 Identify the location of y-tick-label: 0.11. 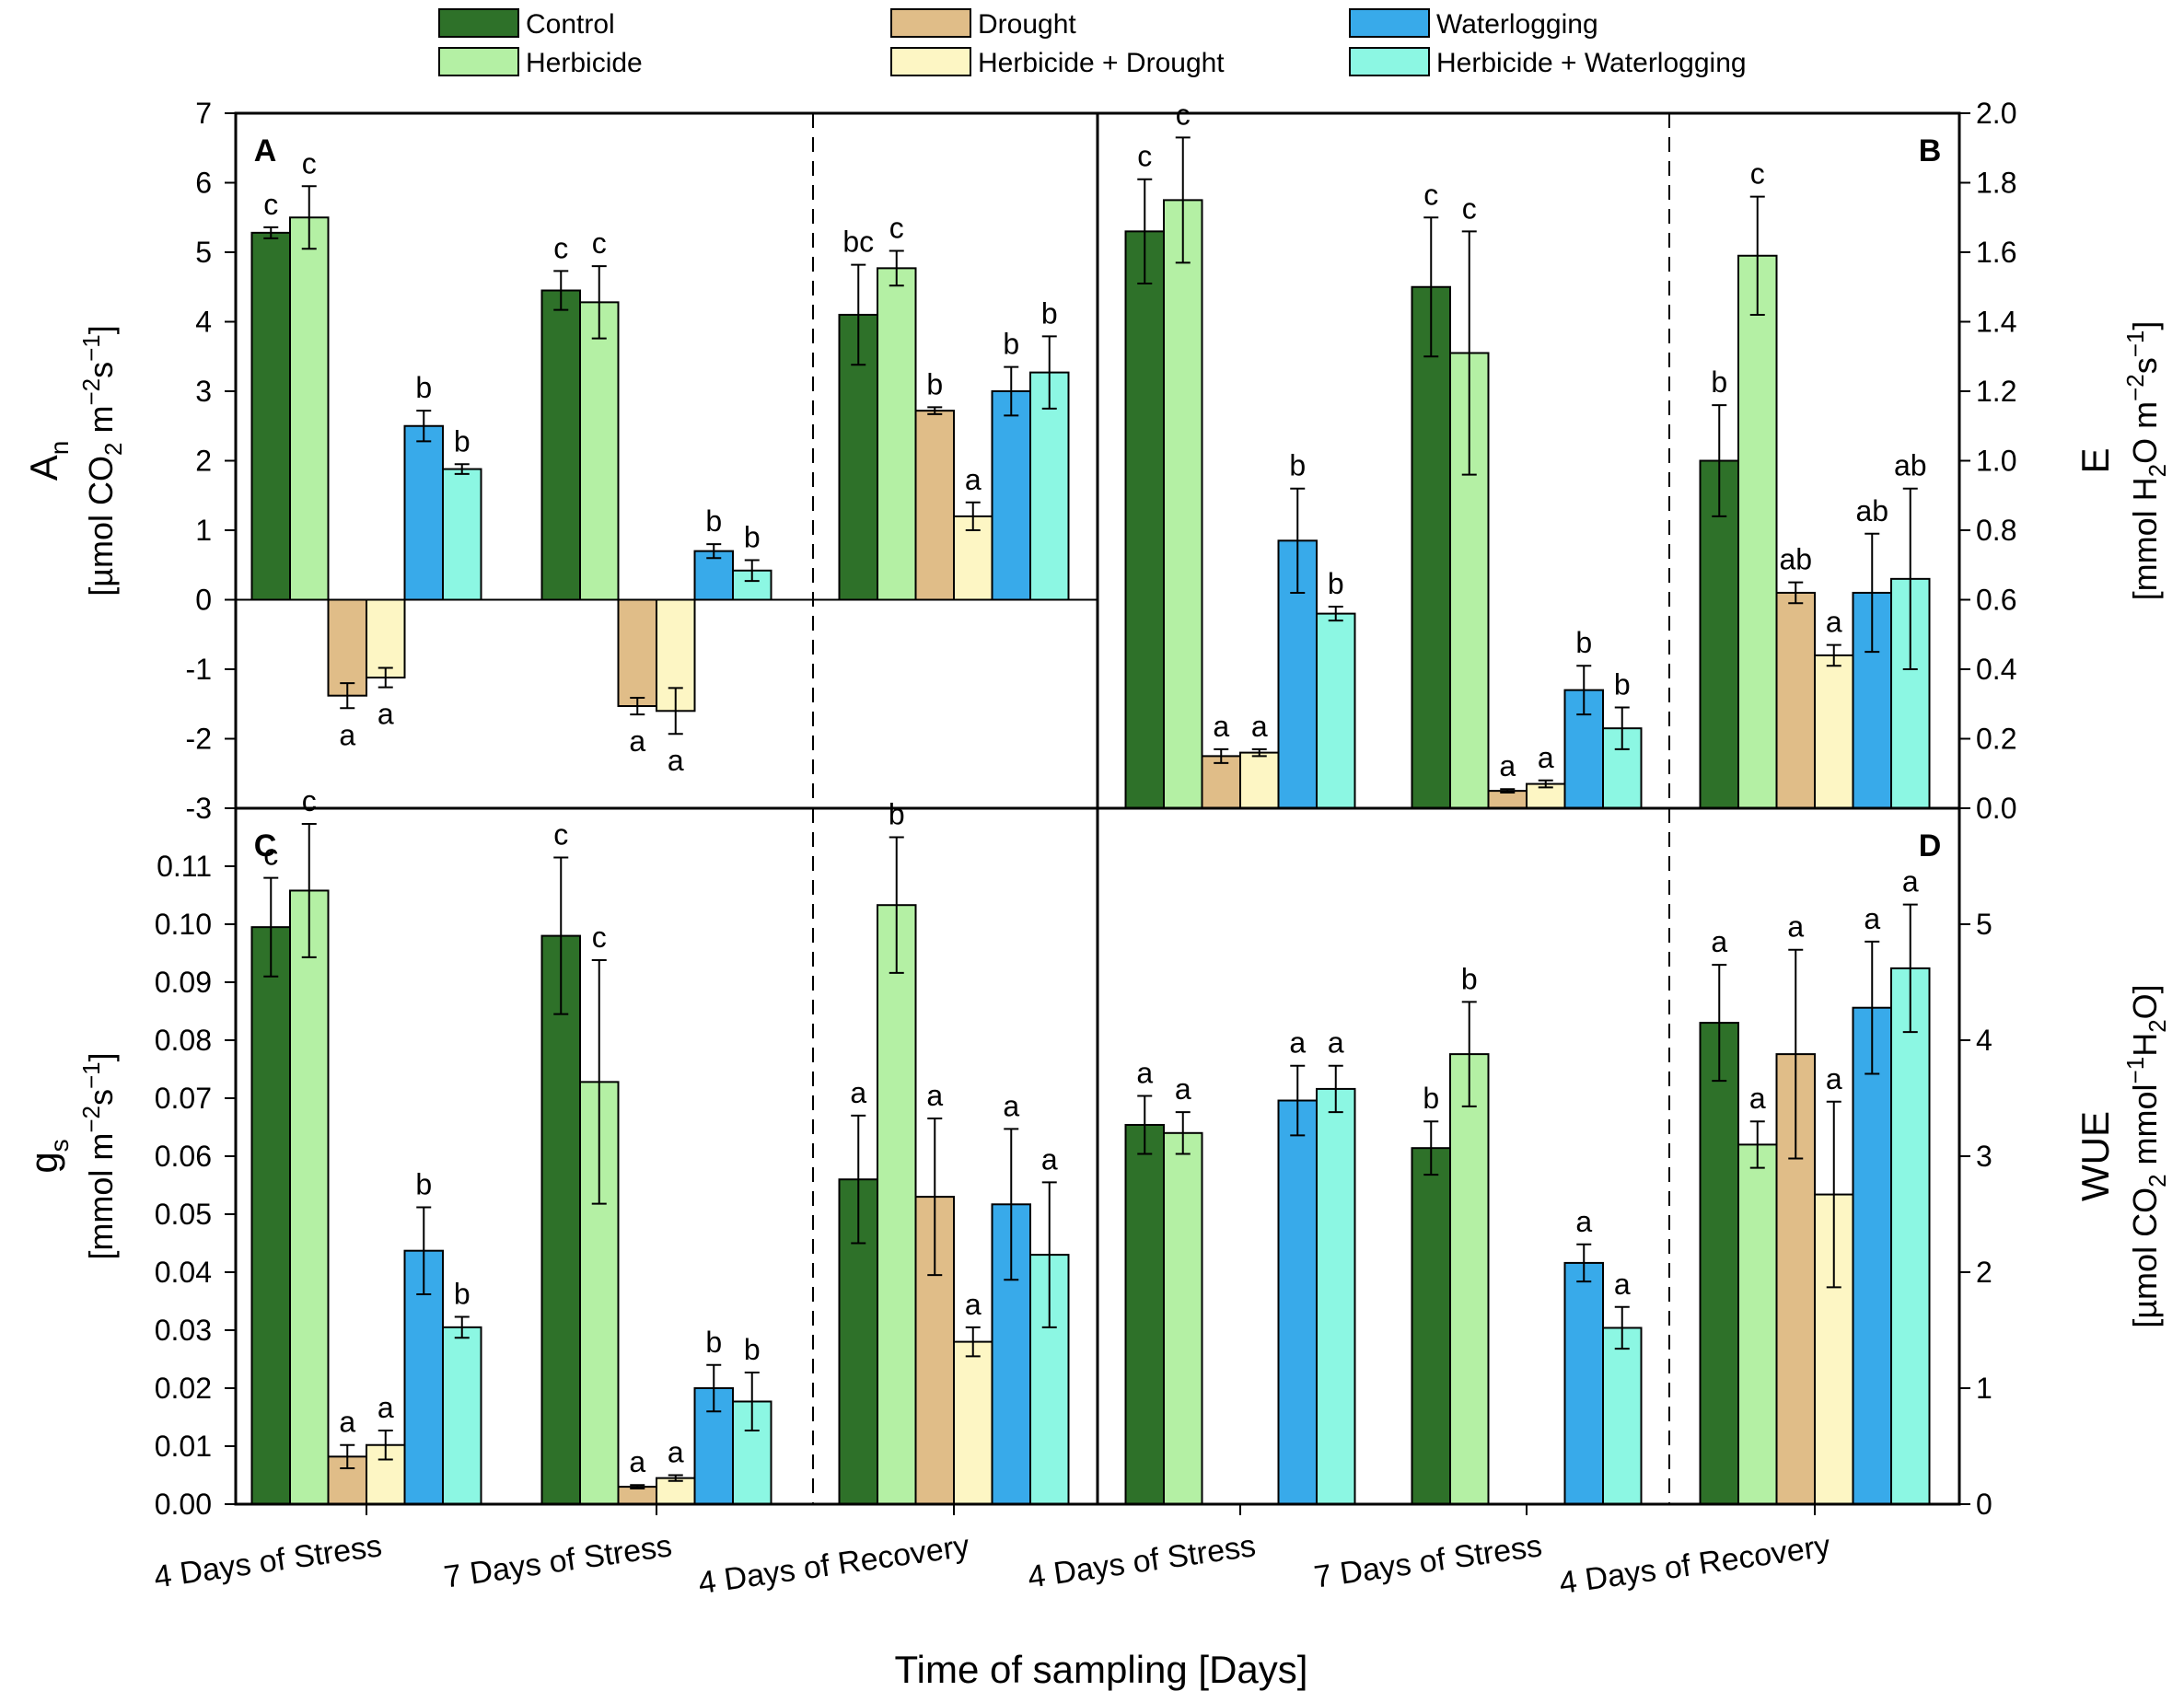
(184, 866).